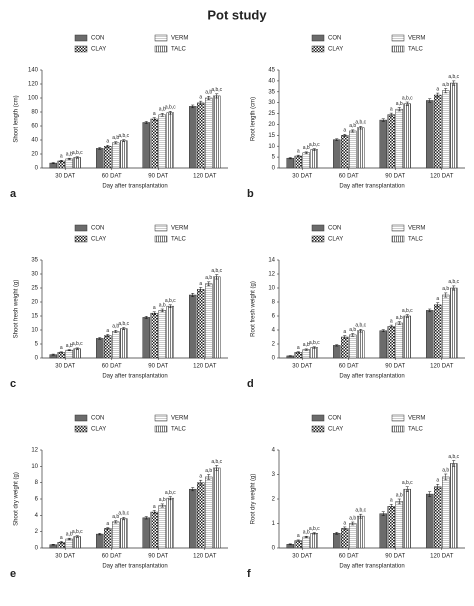 The image size is (474, 606). What do you see at coordinates (349, 177) in the screenshot?
I see `x-tick-label: 60 DAT` at bounding box center [349, 177].